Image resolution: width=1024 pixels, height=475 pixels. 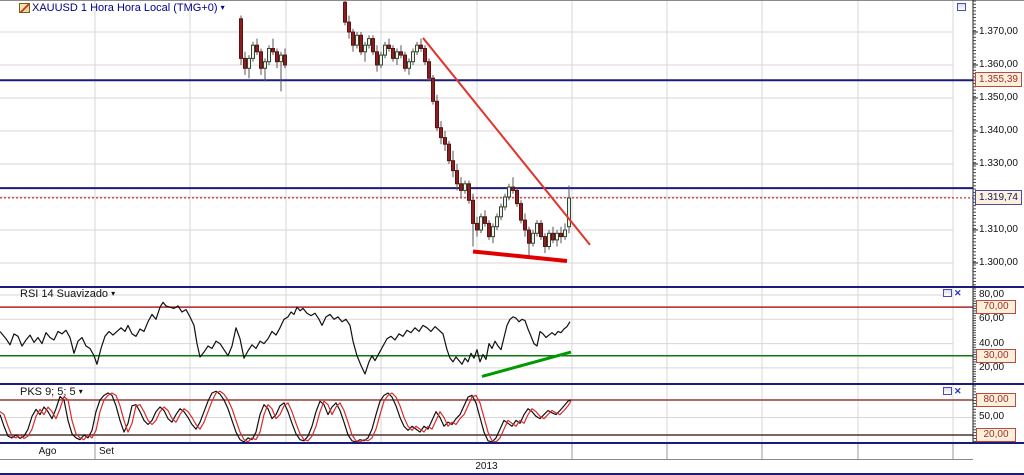 I want to click on pks-panel-title: PKS 9; 5; 5 ▾, so click(x=51, y=392).